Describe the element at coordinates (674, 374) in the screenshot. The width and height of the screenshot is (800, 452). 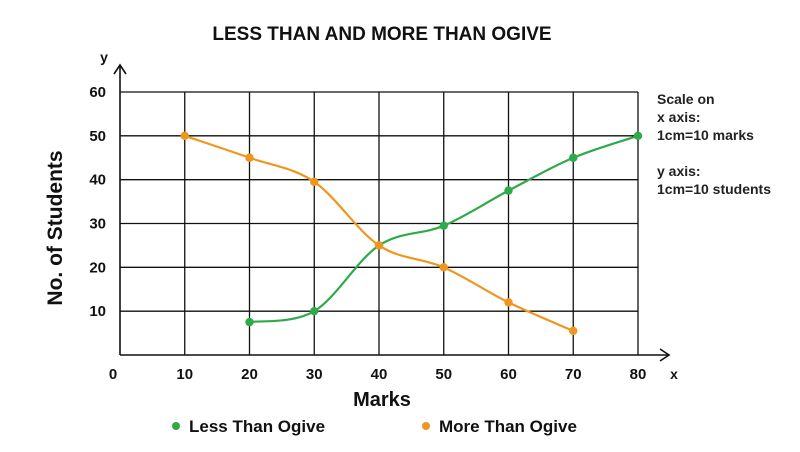
I see `x-axis-letter: x` at that location.